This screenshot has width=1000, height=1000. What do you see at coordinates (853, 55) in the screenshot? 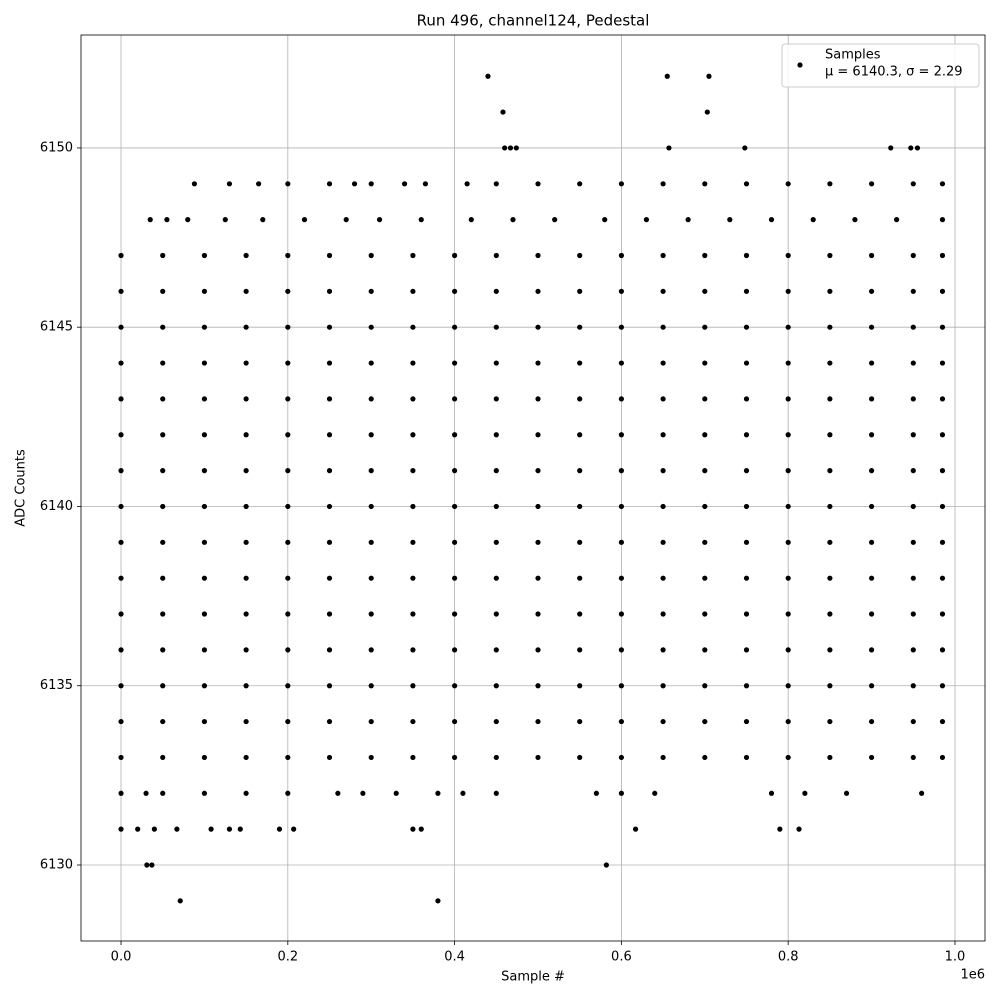
I see `legend-label: Samples` at bounding box center [853, 55].